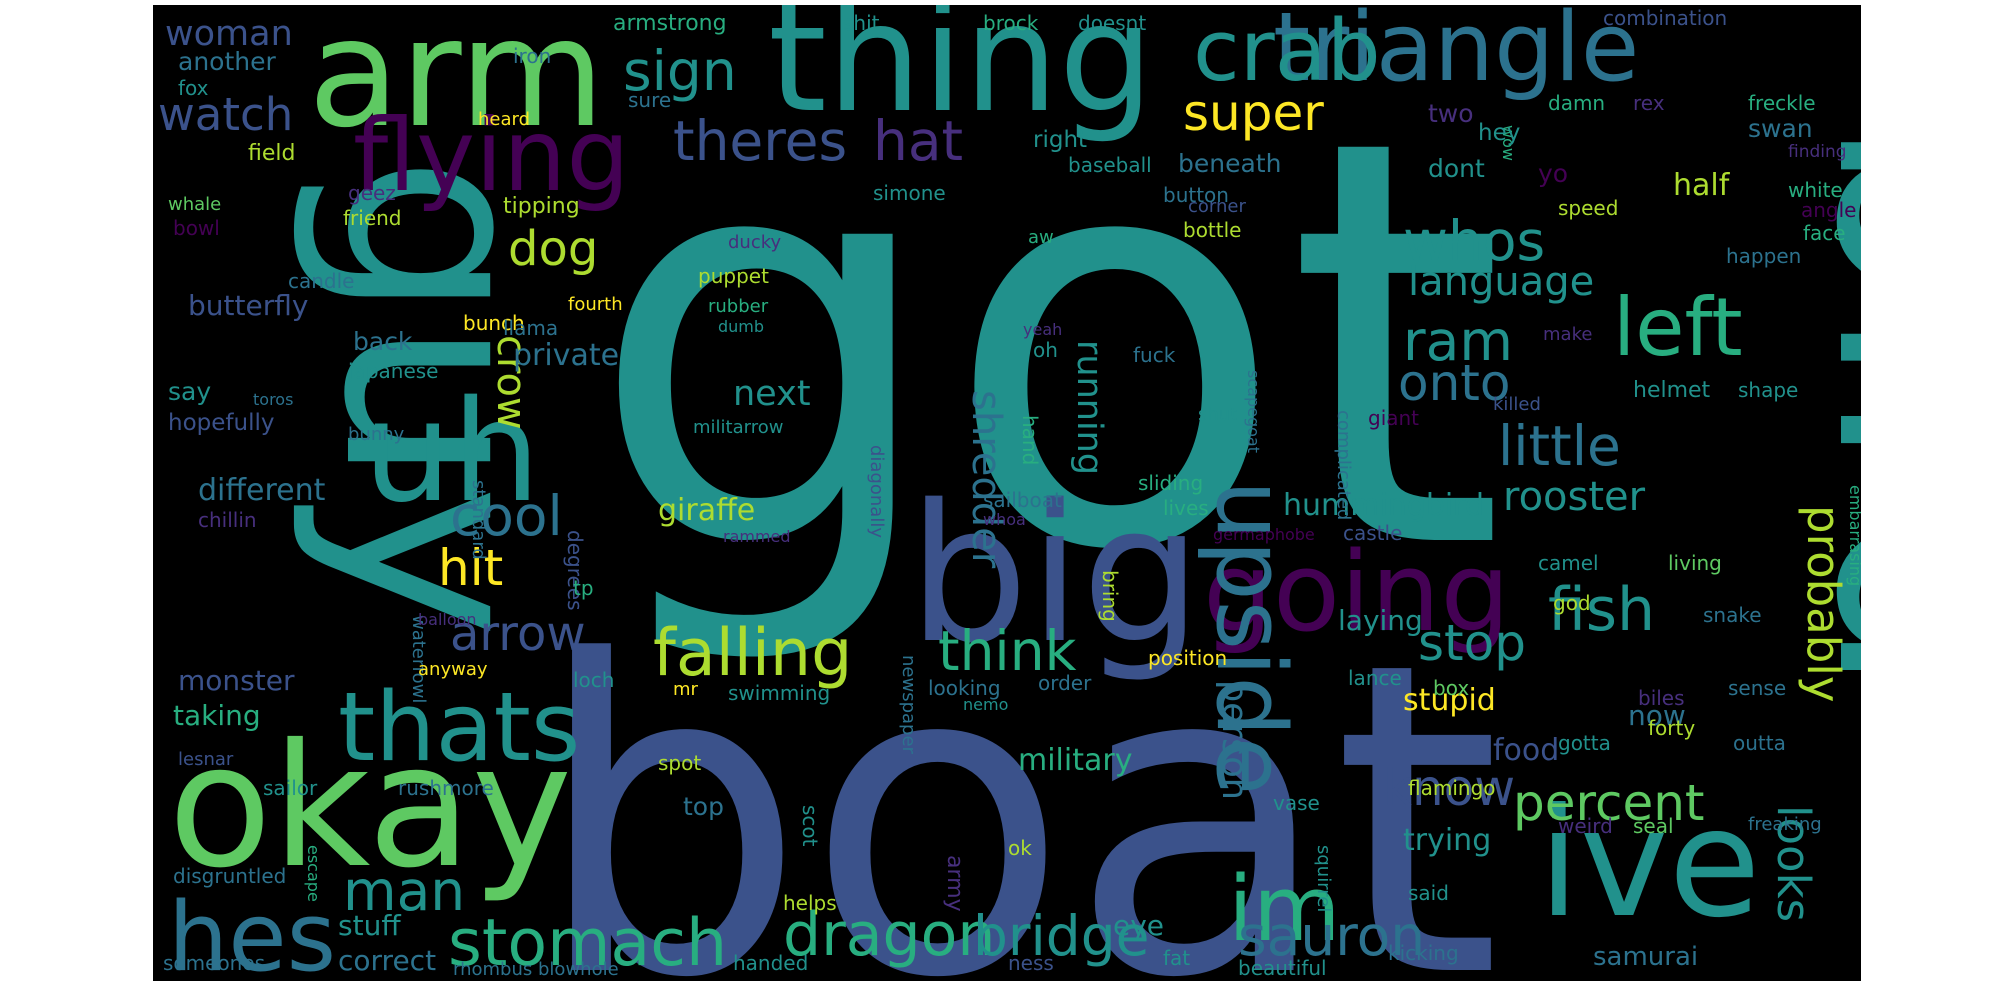 This screenshot has height=1000, width=2000. I want to click on cloud-word-hit: hit, so click(470, 568).